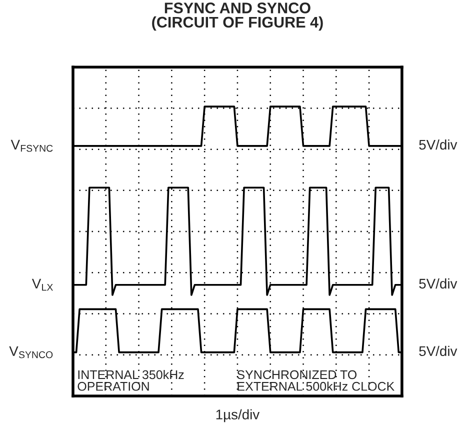  What do you see at coordinates (238, 415) in the screenshot?
I see `x-axis-title: 1µs/div` at bounding box center [238, 415].